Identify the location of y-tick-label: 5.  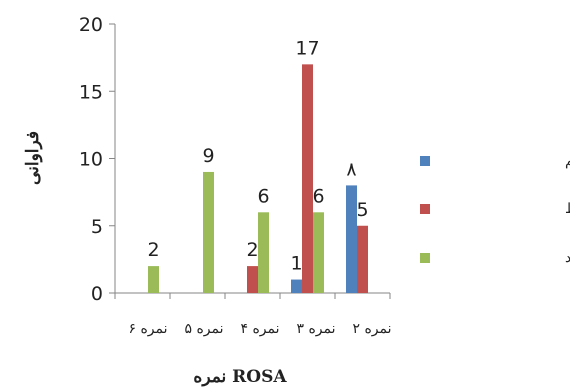
(97, 227).